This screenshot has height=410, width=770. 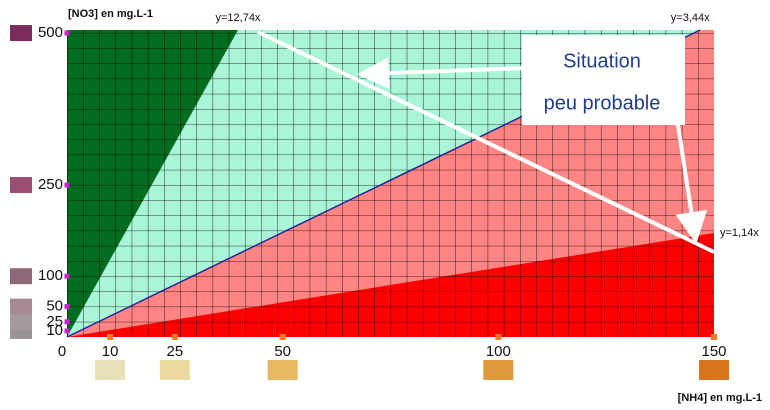 I want to click on x-axis-label: [NH4] en mg.L-1, so click(x=720, y=398).